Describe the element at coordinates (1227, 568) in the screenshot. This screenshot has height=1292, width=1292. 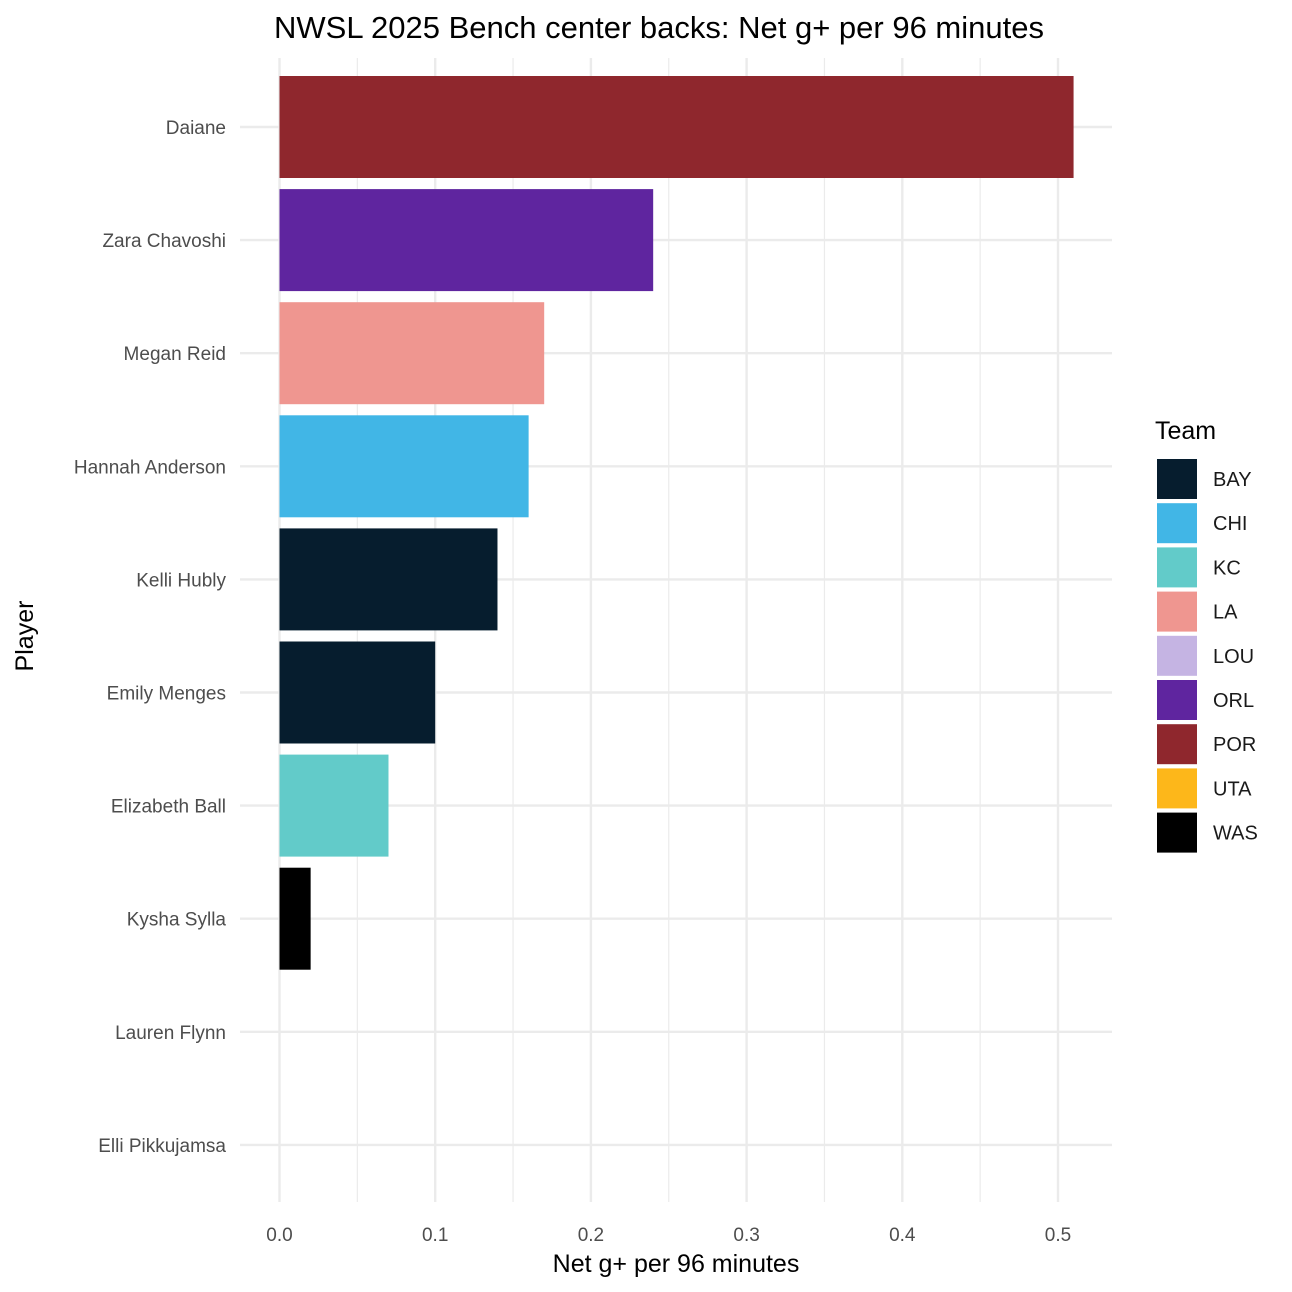
I see `legend-label-kc: KC` at that location.